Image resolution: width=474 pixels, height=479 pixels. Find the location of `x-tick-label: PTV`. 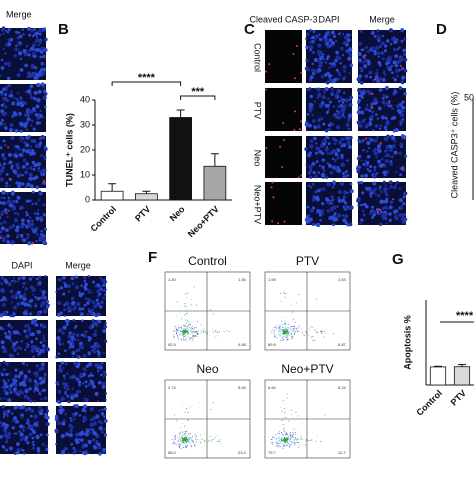

x-tick-label: PTV is located at coordinates (142, 213).